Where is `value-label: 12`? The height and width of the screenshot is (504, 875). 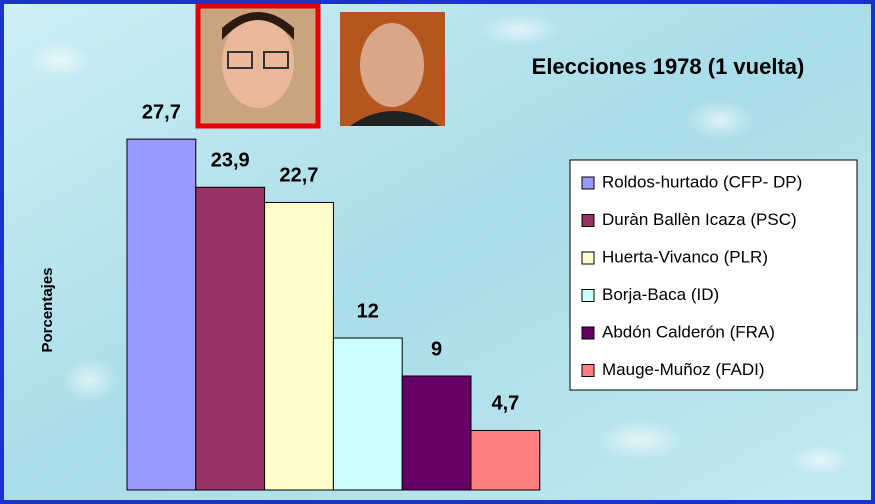 value-label: 12 is located at coordinates (368, 311).